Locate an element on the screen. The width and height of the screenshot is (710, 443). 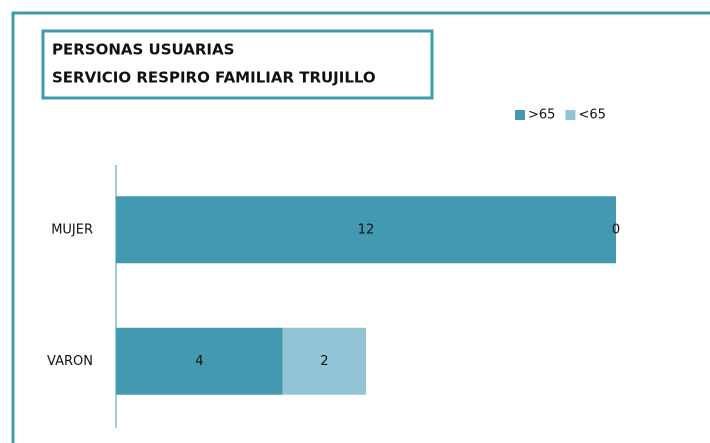
data-label: 0 is located at coordinates (616, 229).